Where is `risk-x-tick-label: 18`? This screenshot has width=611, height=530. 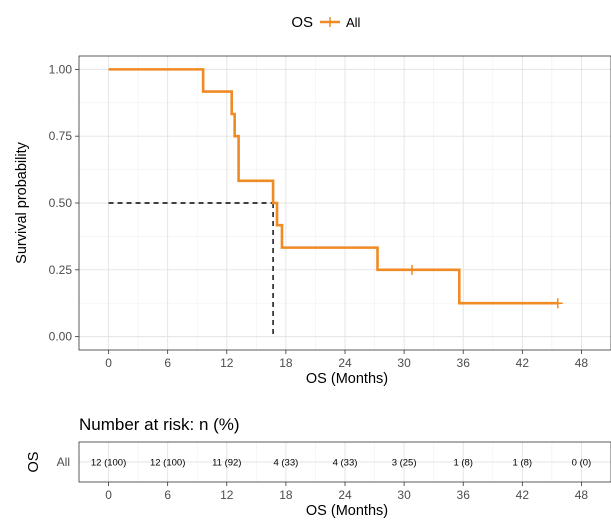 risk-x-tick-label: 18 is located at coordinates (286, 495).